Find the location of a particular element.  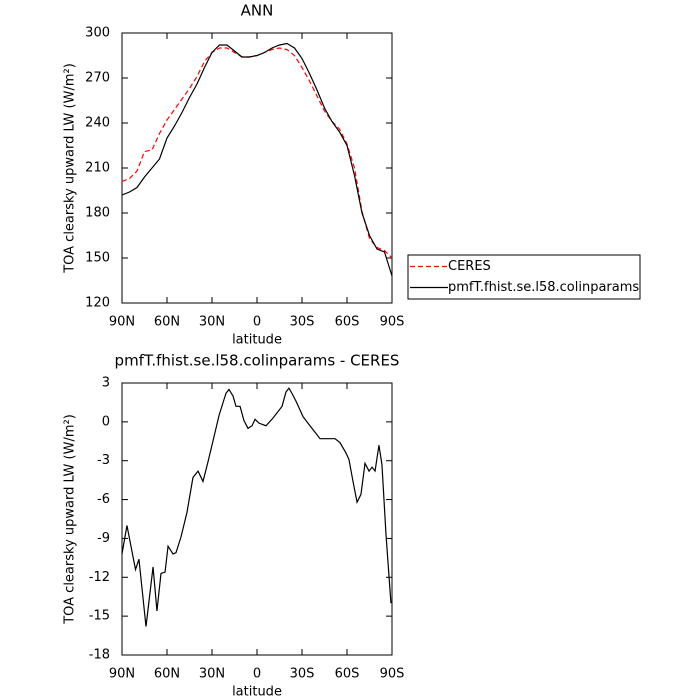

y-tick-label: 0 is located at coordinates (106, 421).